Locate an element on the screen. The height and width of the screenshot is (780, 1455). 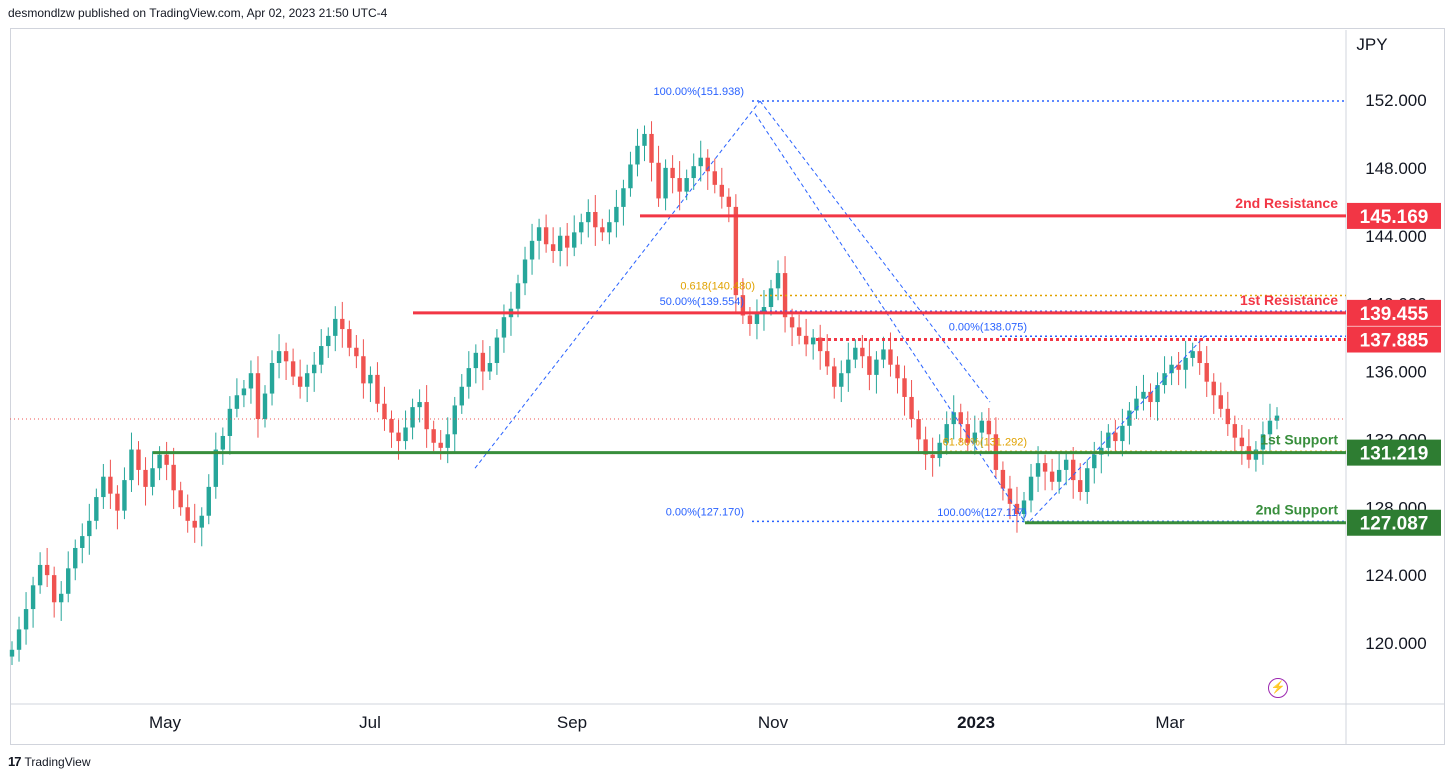
x-tick-label: Jul is located at coordinates (370, 722).